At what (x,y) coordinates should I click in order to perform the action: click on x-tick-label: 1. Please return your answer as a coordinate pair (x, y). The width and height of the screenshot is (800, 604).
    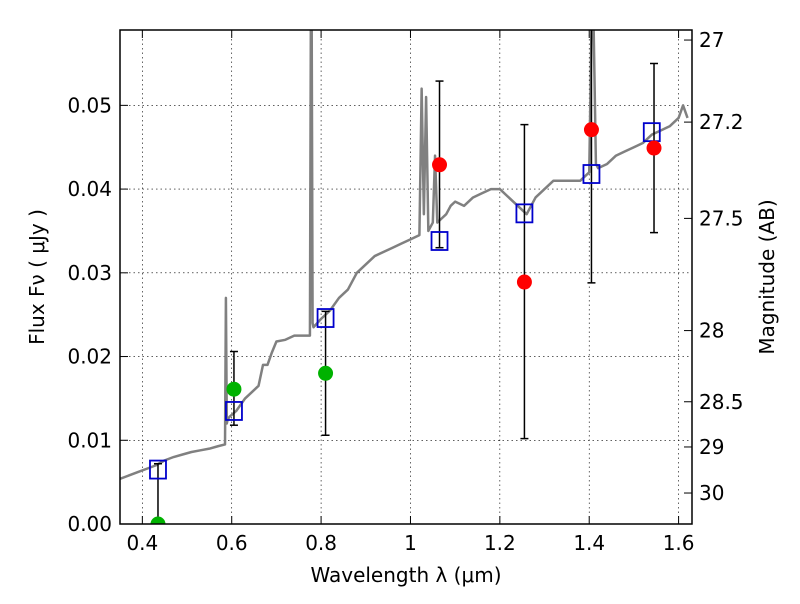
    Looking at the image, I should click on (410, 543).